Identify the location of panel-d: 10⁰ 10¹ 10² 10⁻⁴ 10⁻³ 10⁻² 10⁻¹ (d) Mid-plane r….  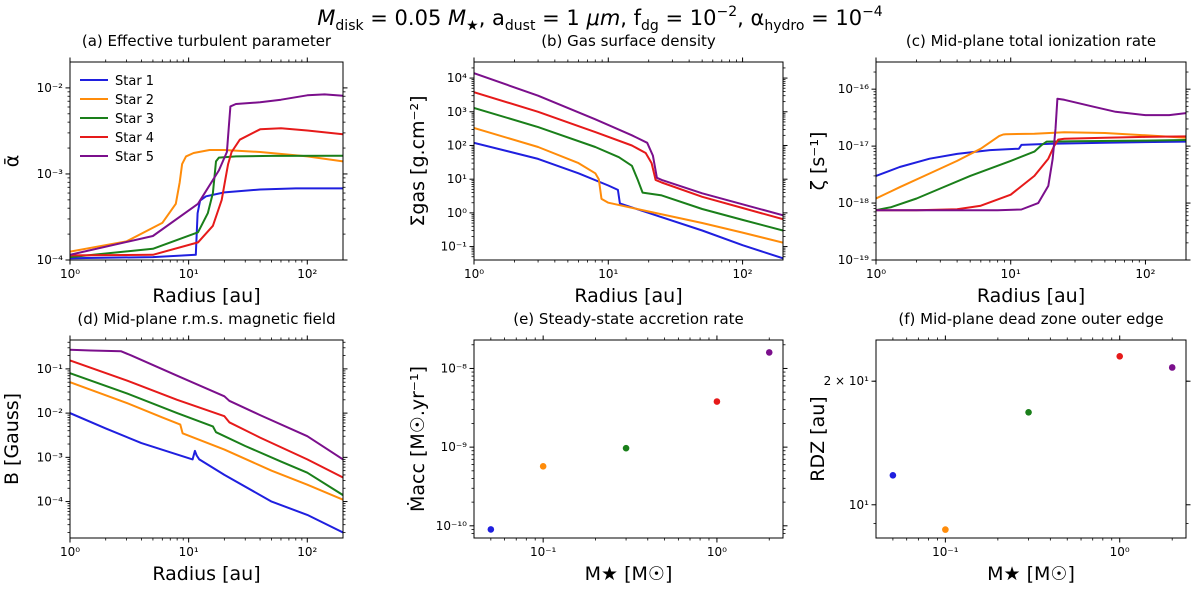
(174, 447).